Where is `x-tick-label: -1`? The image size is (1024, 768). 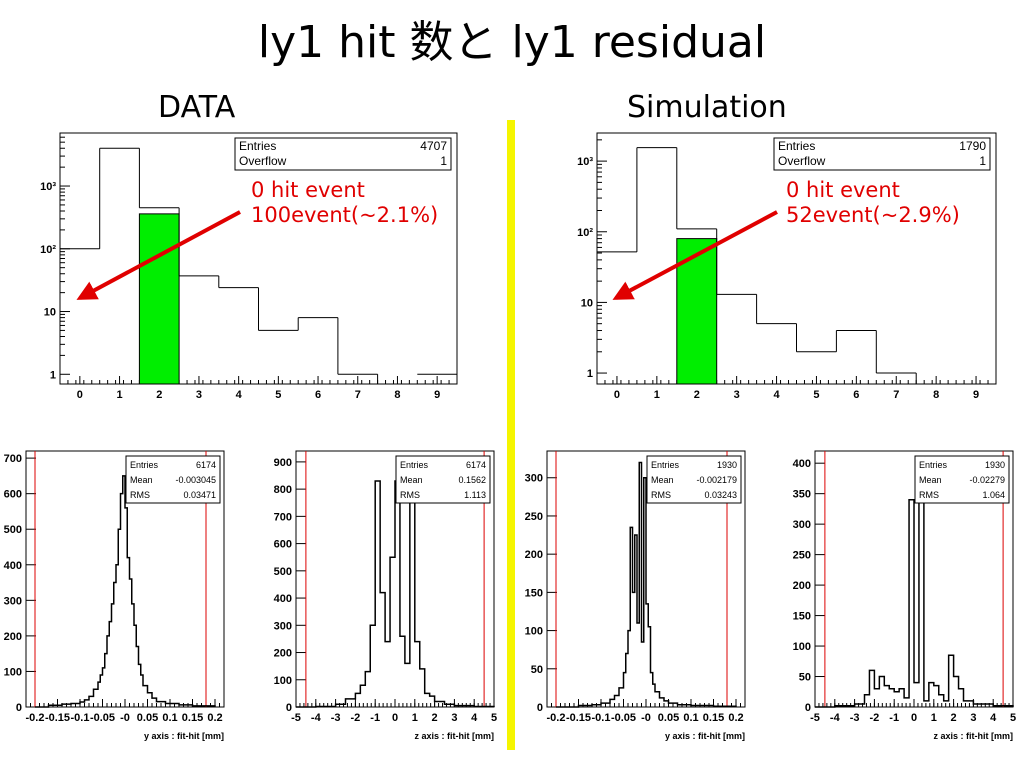
x-tick-label: -1 is located at coordinates (375, 718).